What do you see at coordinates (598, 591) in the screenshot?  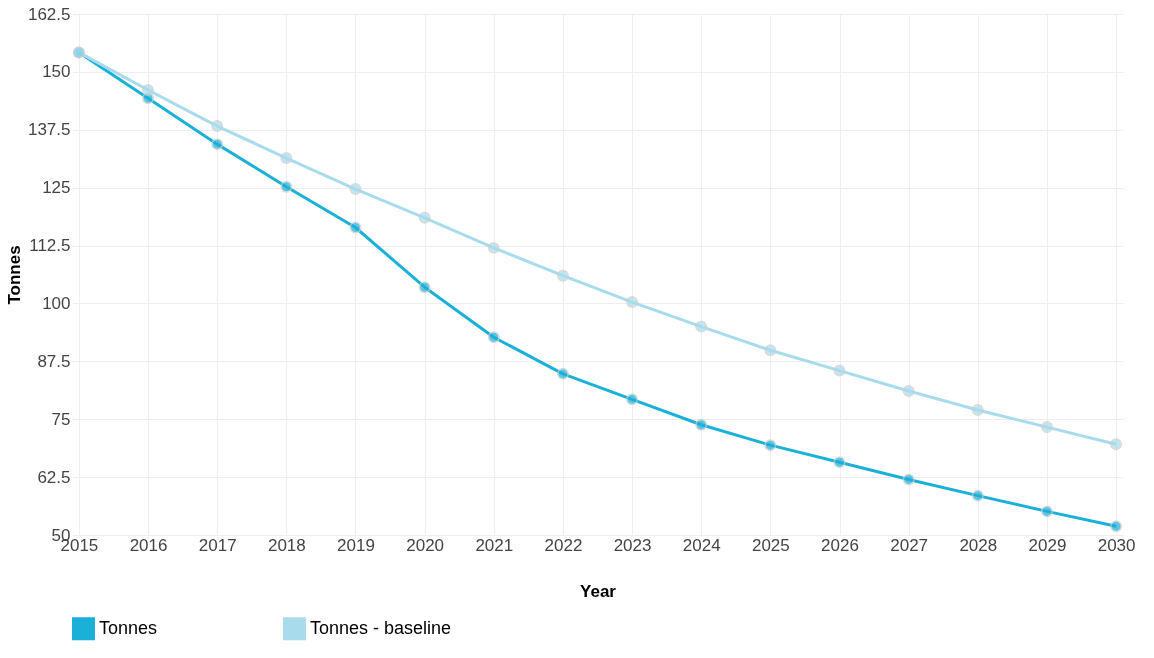 I see `x-axis-title: Year` at bounding box center [598, 591].